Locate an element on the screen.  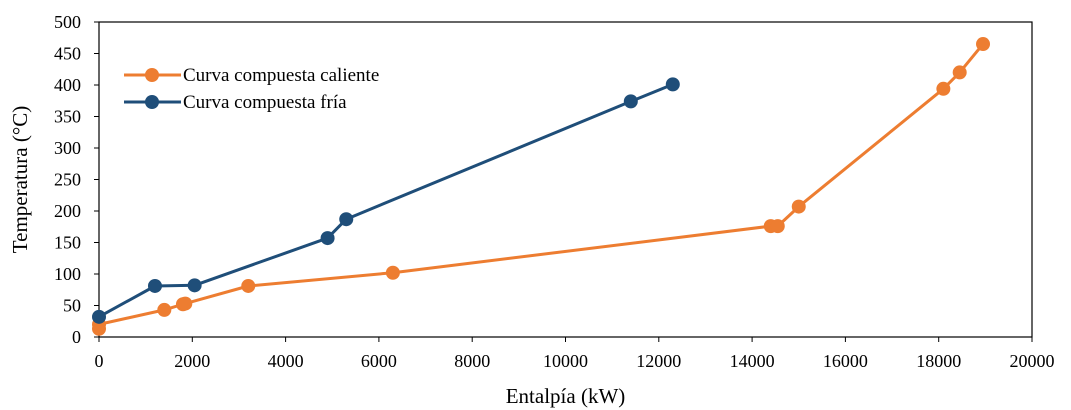
y-tick-label: 100 is located at coordinates (67, 274).